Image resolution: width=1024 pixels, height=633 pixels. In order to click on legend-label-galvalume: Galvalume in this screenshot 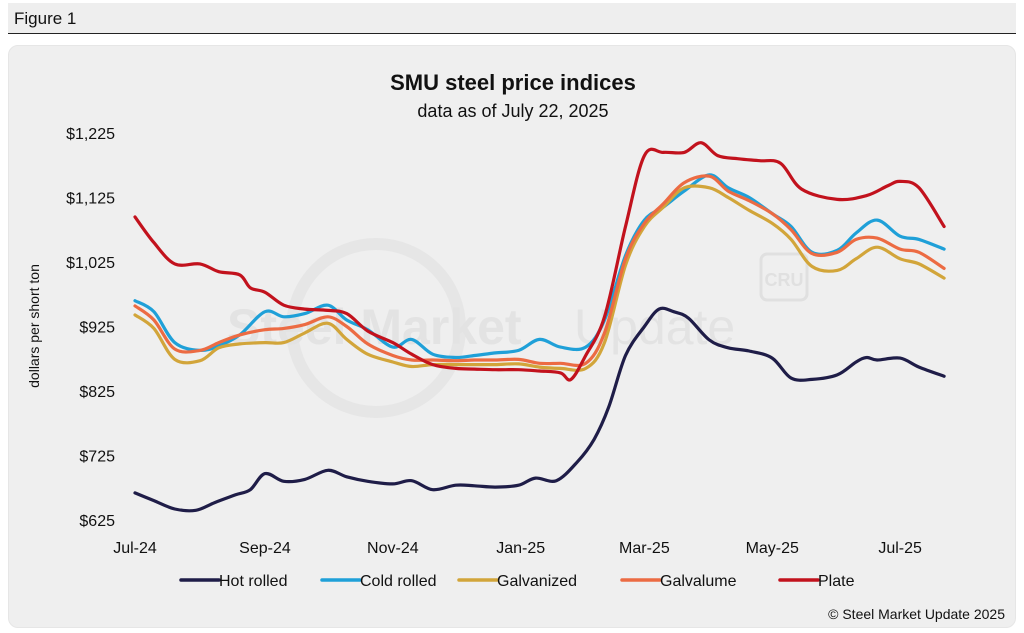, I will do `click(698, 581)`.